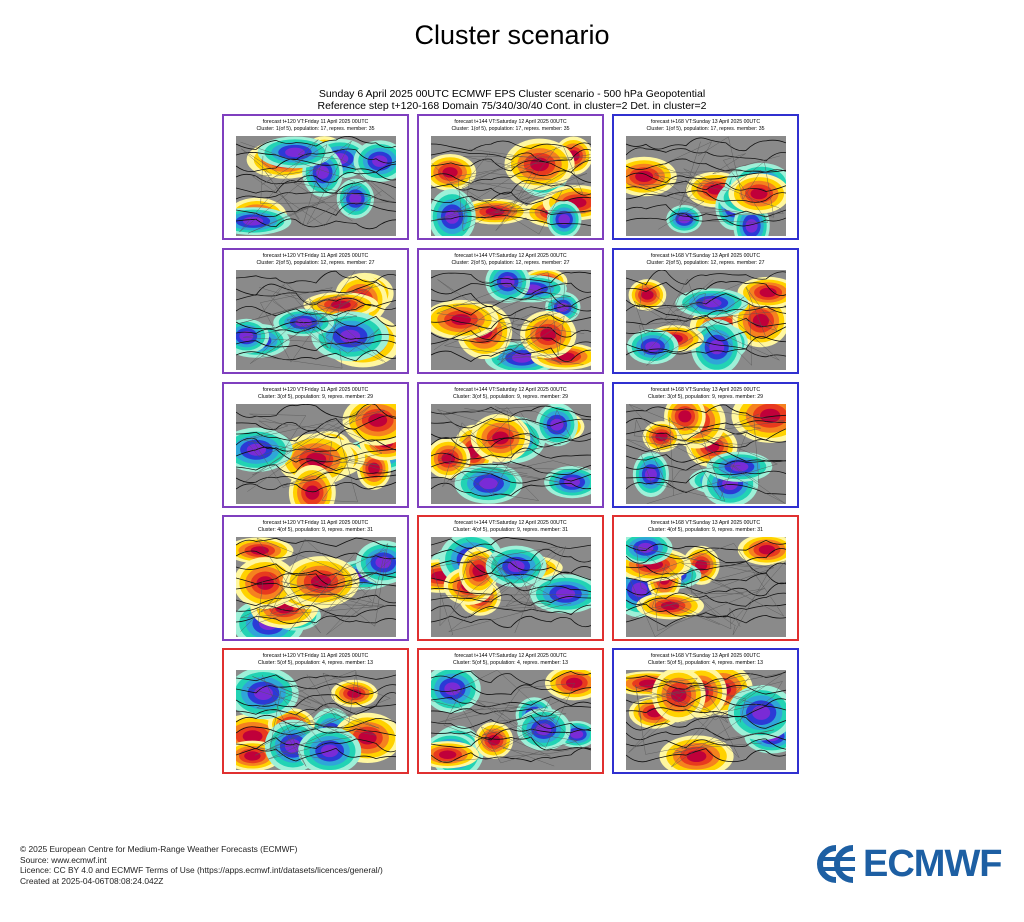  Describe the element at coordinates (836, 864) in the screenshot. I see `ecmwf-logo-icon` at that location.